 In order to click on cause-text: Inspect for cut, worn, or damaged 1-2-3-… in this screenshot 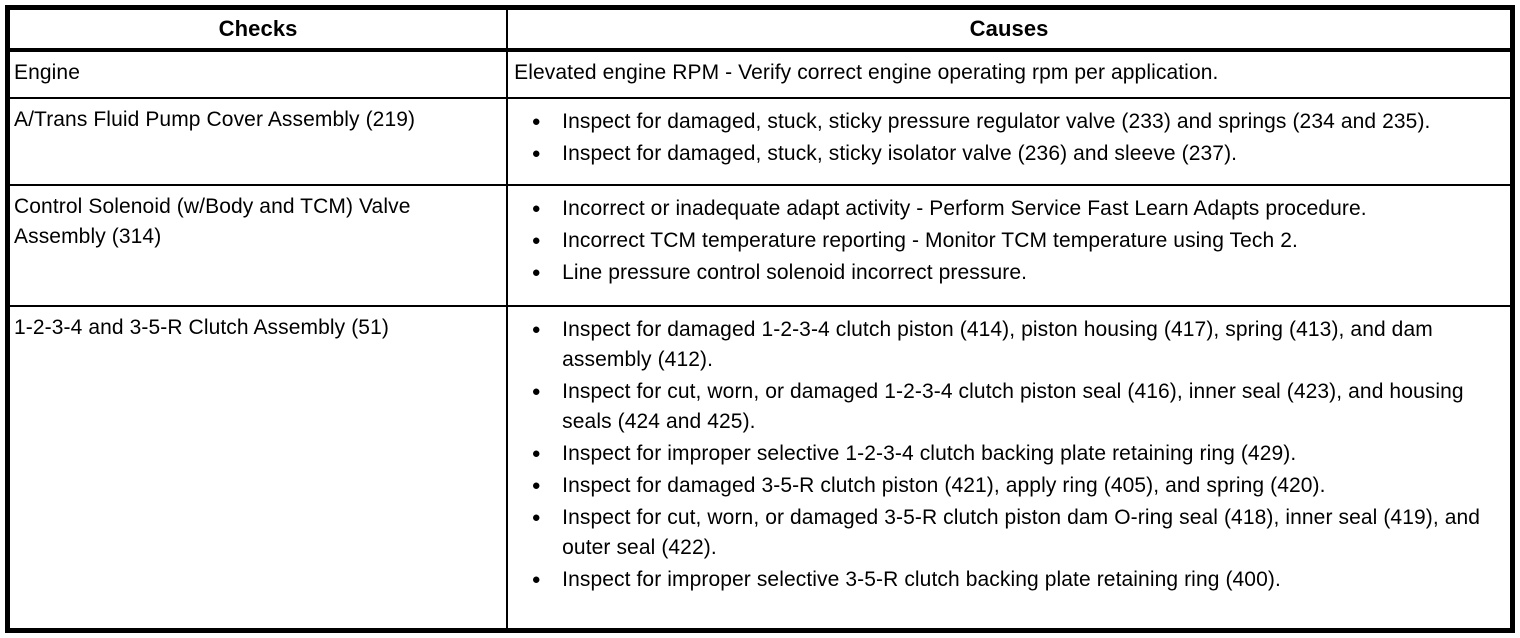, I will do `click(1013, 407)`.